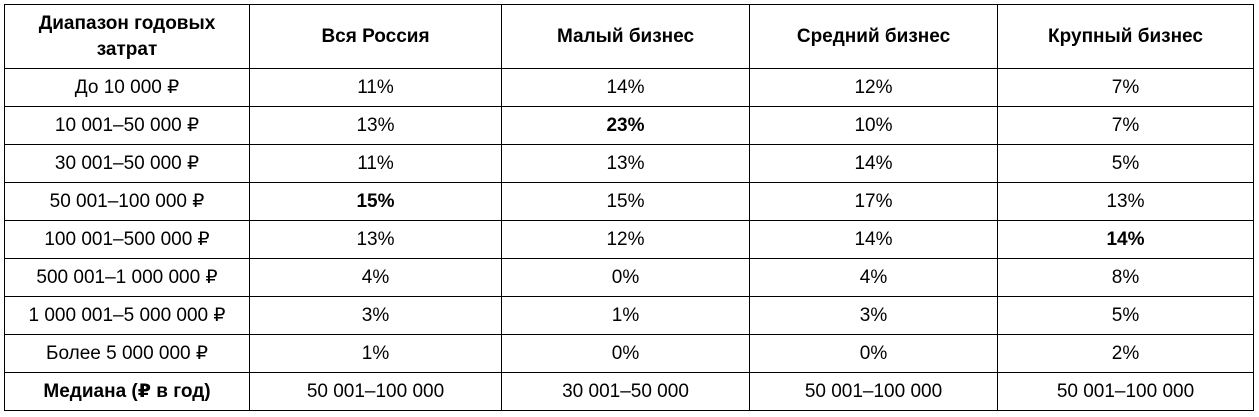  I want to click on table-row: 100 001–500 000 ₽ 13% 12% 14% 14%, so click(629, 239).